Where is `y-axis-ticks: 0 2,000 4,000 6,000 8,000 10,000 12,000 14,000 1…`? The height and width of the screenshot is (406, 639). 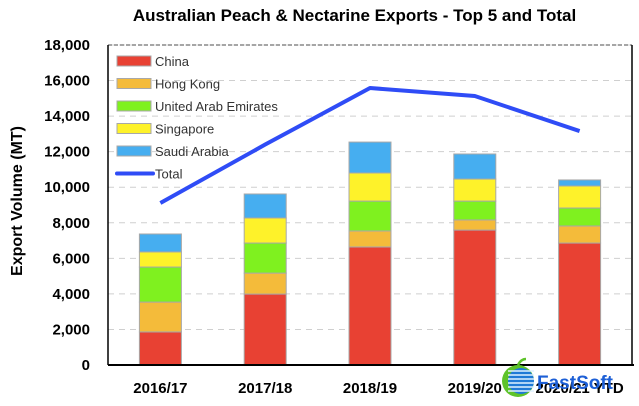 y-axis-ticks: 0 2,000 4,000 6,000 8,000 10,000 12,000 14,000 1… is located at coordinates (67, 205).